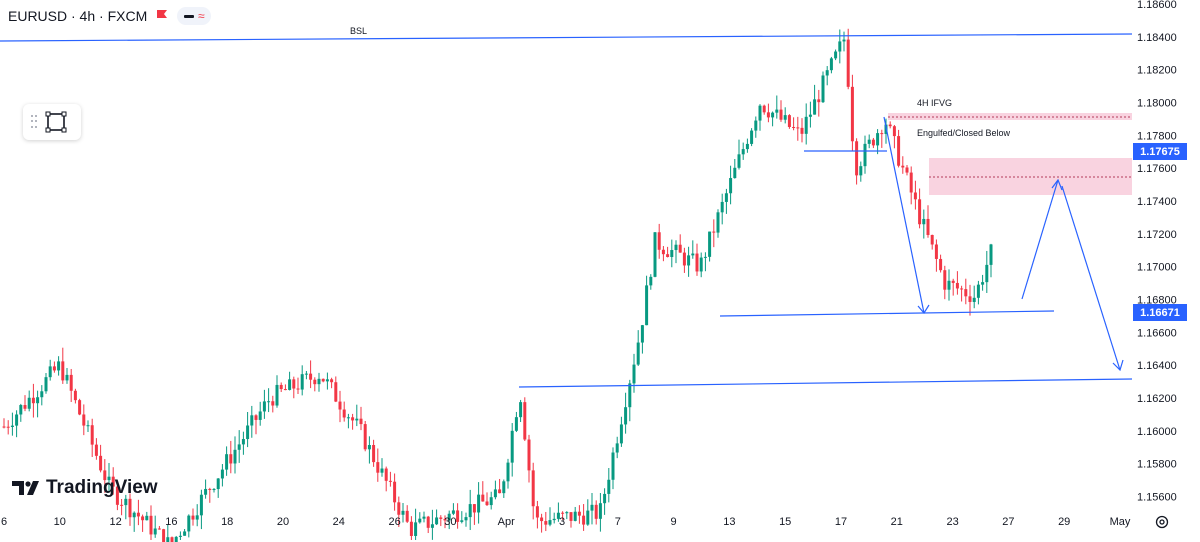  Describe the element at coordinates (674, 522) in the screenshot. I see `time-tick-label: 9` at that location.